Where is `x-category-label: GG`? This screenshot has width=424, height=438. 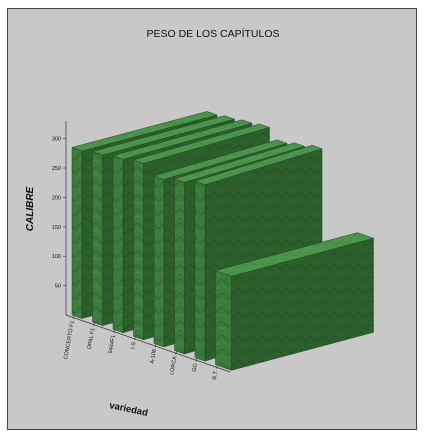
x-category-label: GG is located at coordinates (195, 367).